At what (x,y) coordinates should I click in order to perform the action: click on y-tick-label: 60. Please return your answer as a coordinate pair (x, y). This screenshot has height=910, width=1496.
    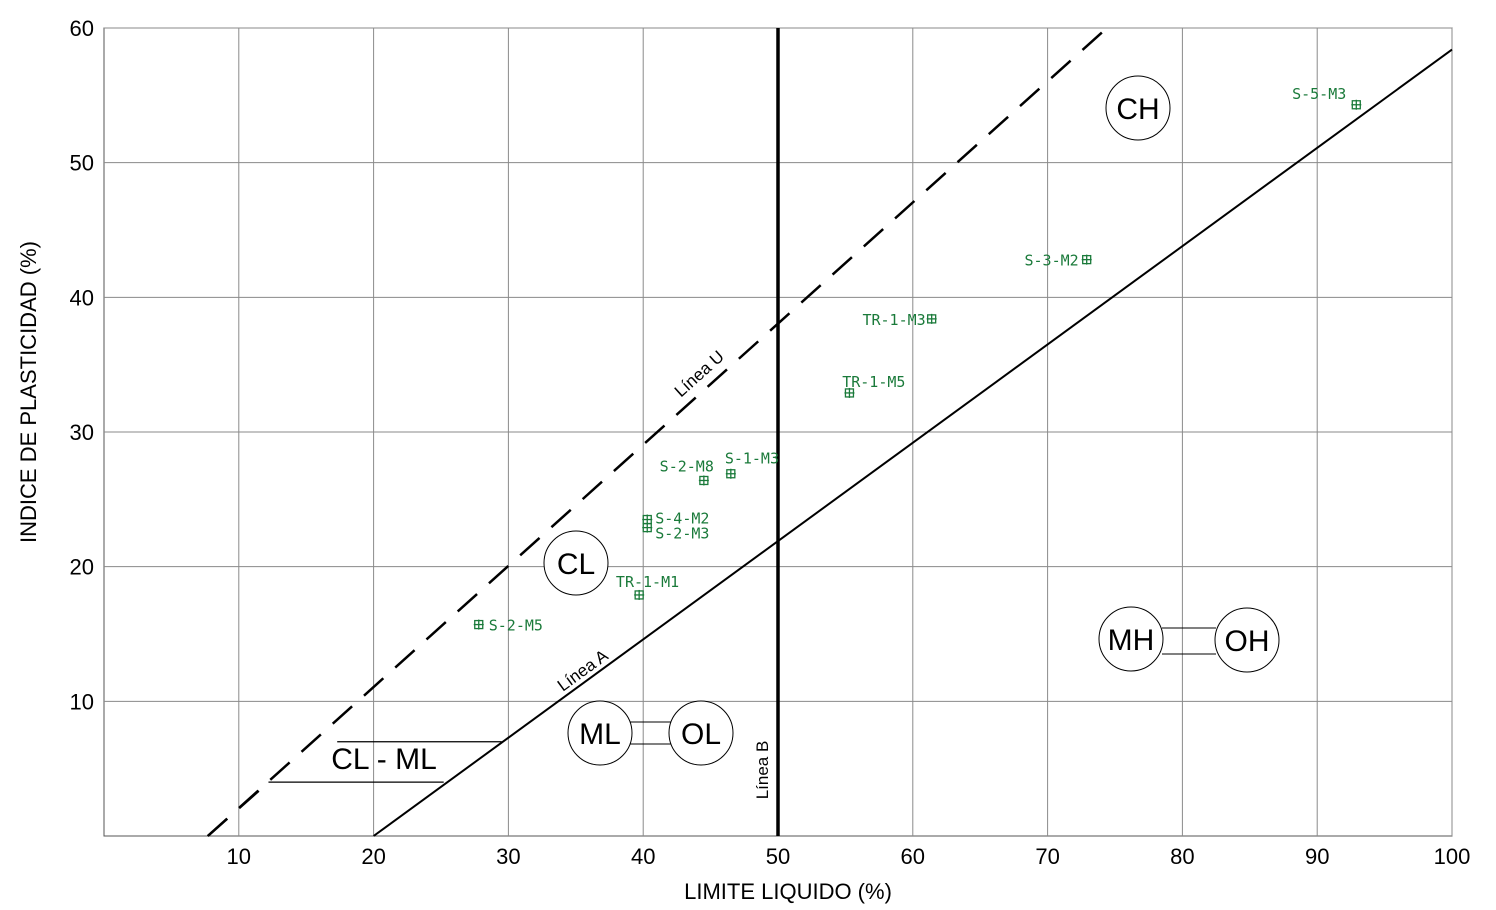
    Looking at the image, I should click on (82, 28).